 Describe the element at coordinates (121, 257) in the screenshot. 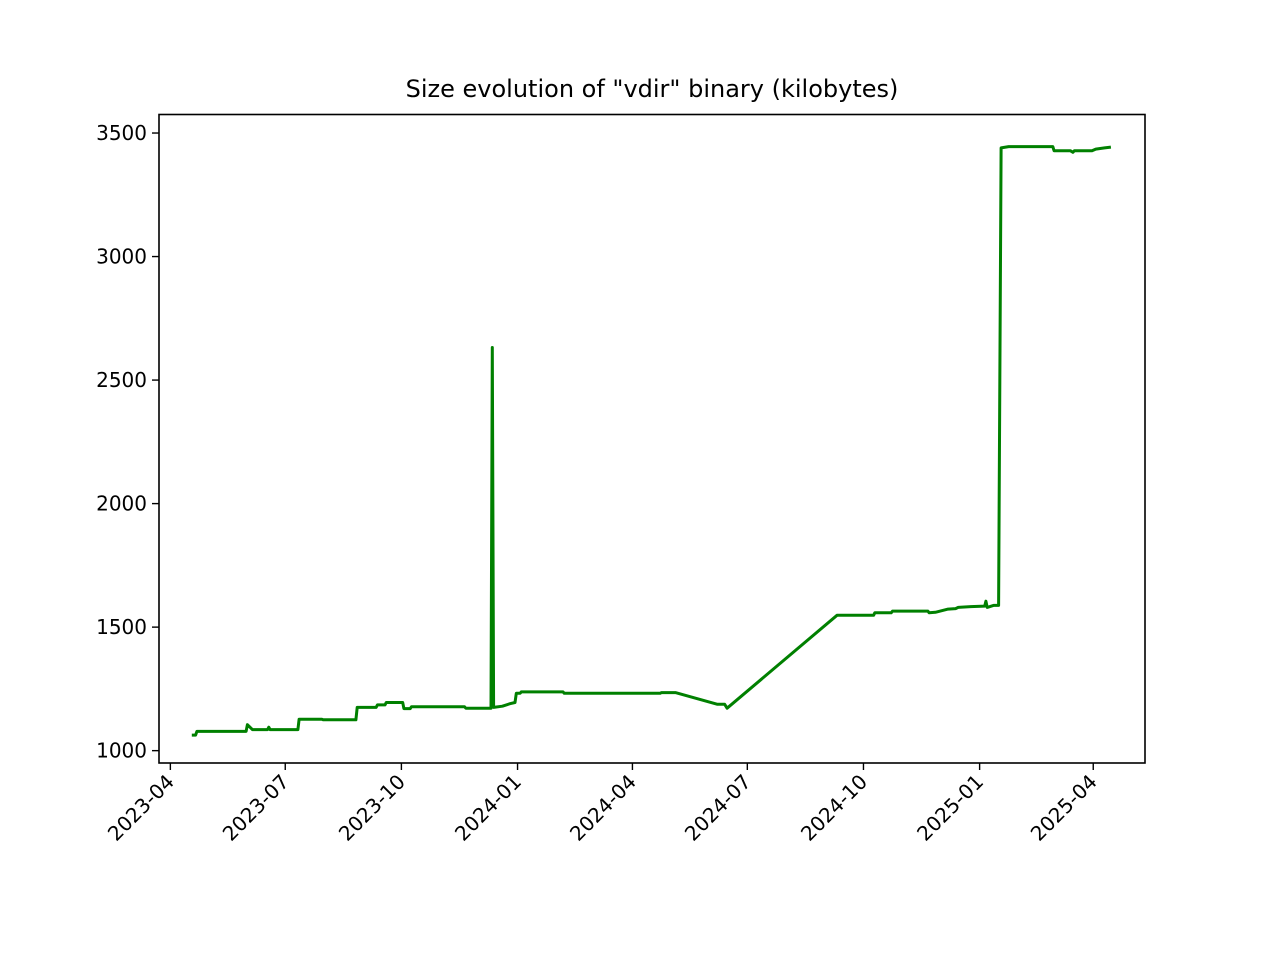

I see `y-tick-label: 3000` at that location.